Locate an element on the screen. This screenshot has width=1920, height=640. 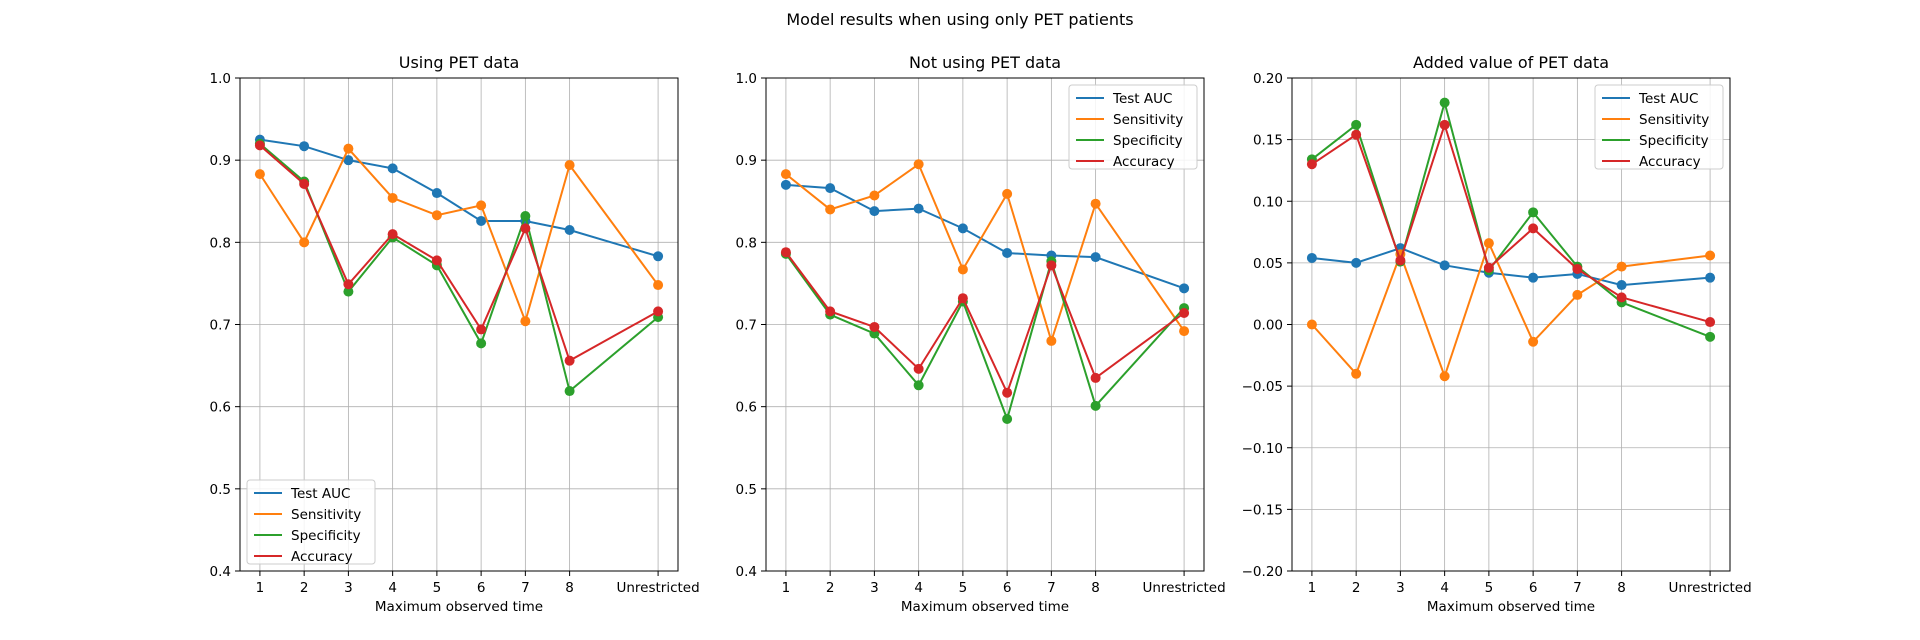
y-tick-label: −0.15 is located at coordinates (1262, 510).